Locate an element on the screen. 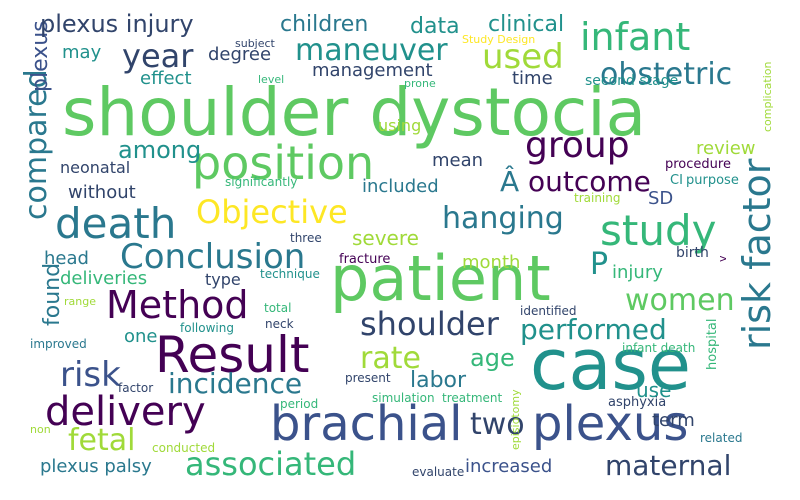  word-neonatal: neonatal is located at coordinates (95, 167).